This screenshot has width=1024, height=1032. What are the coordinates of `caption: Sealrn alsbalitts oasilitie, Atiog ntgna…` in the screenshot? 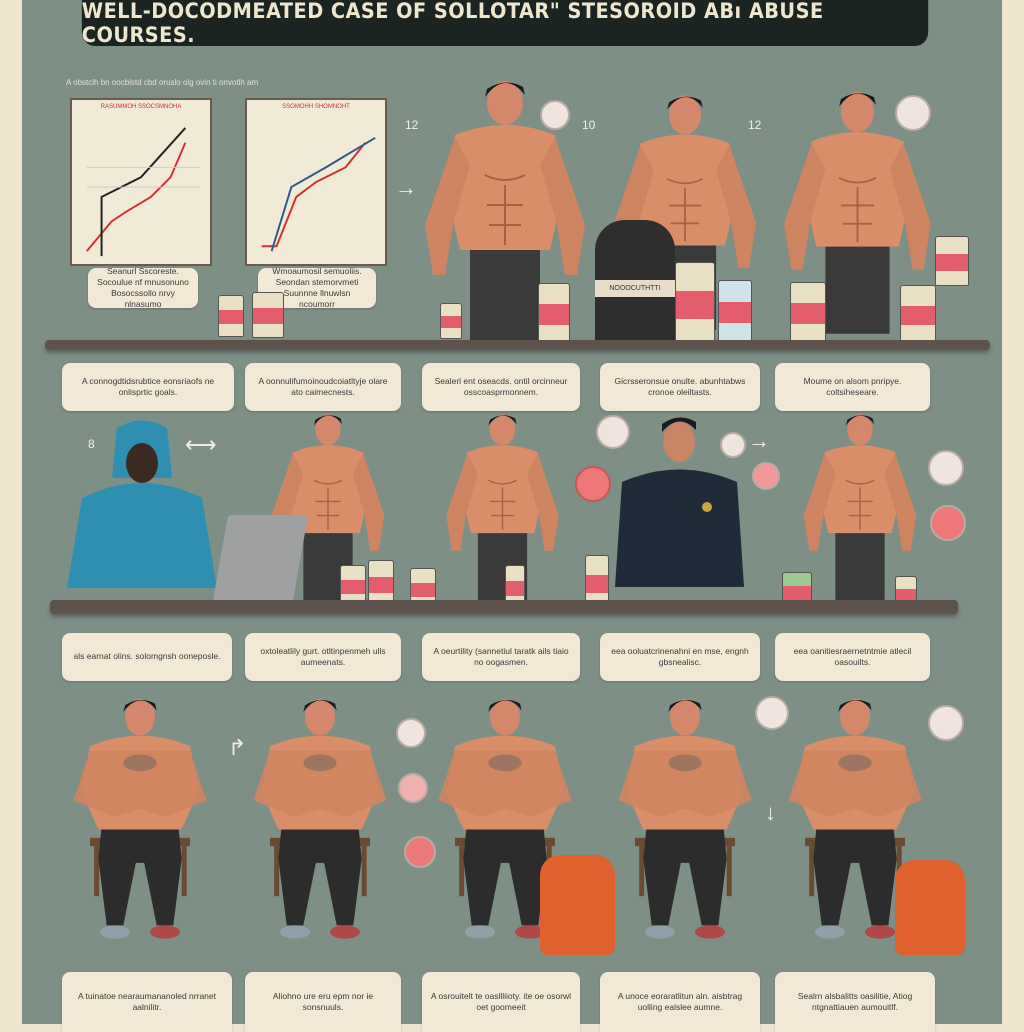 It's located at (855, 1002).